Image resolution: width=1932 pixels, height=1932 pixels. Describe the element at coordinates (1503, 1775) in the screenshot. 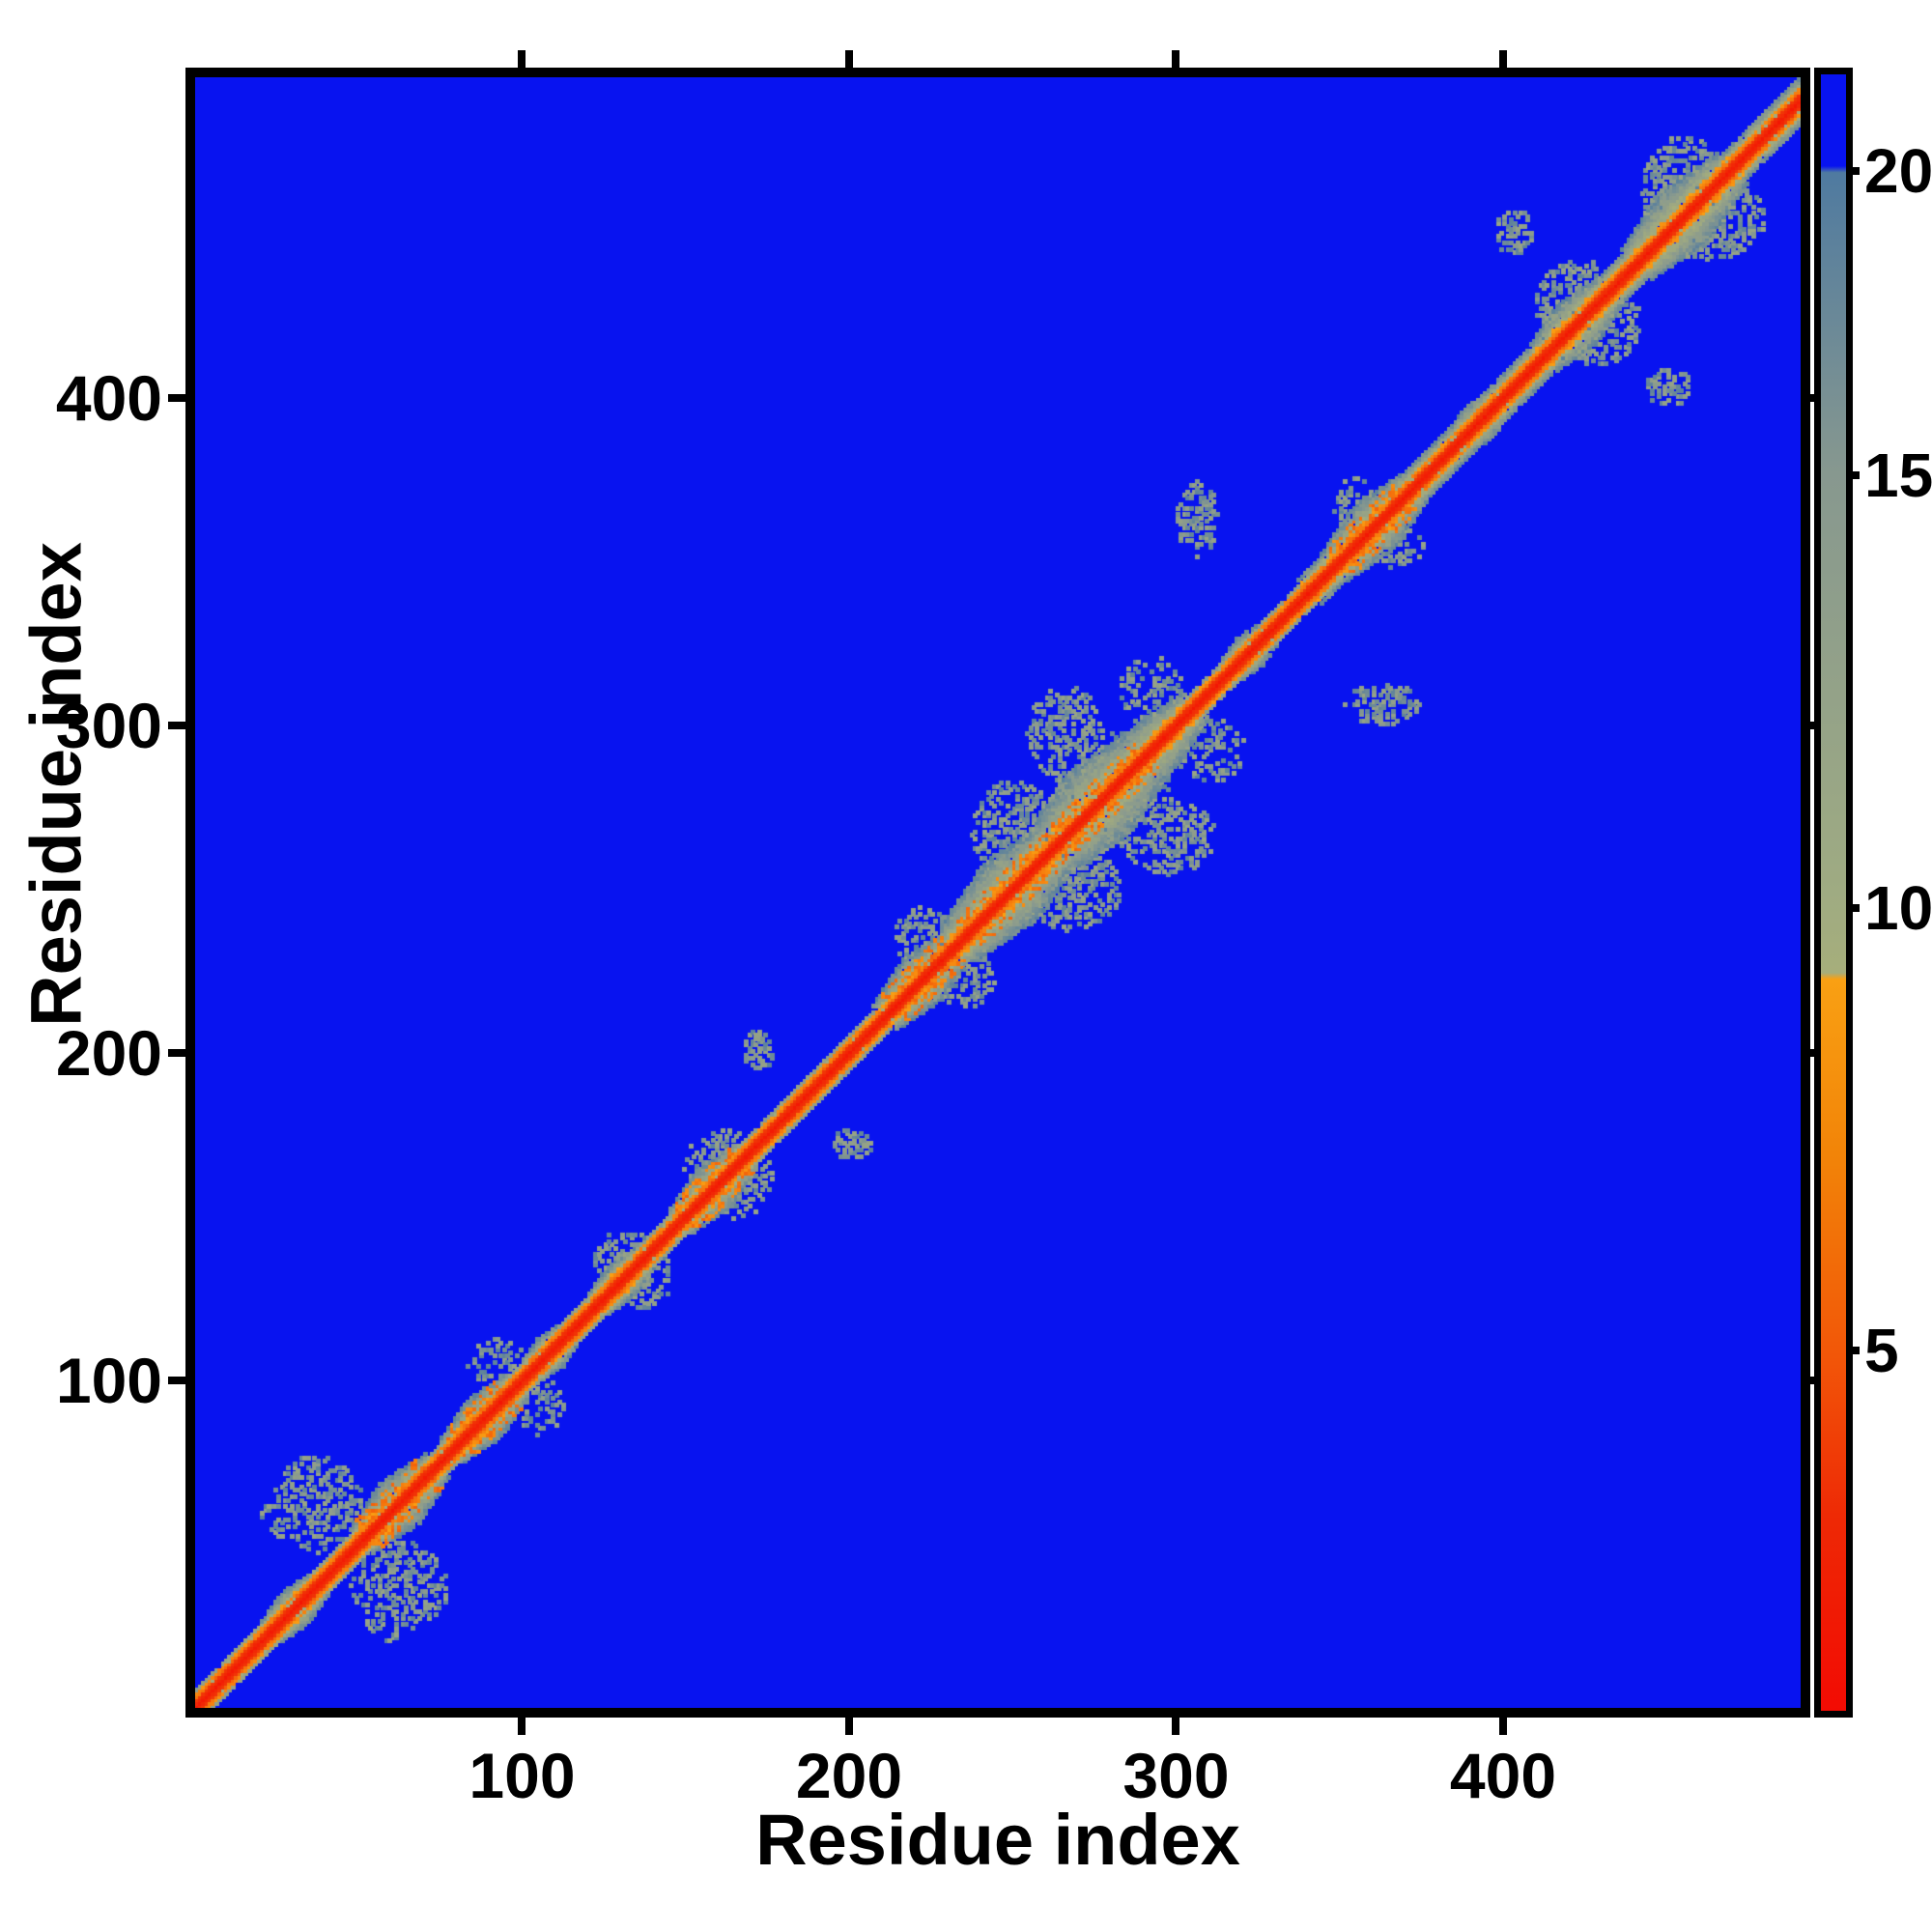

I see `x-tick-label: 400` at that location.